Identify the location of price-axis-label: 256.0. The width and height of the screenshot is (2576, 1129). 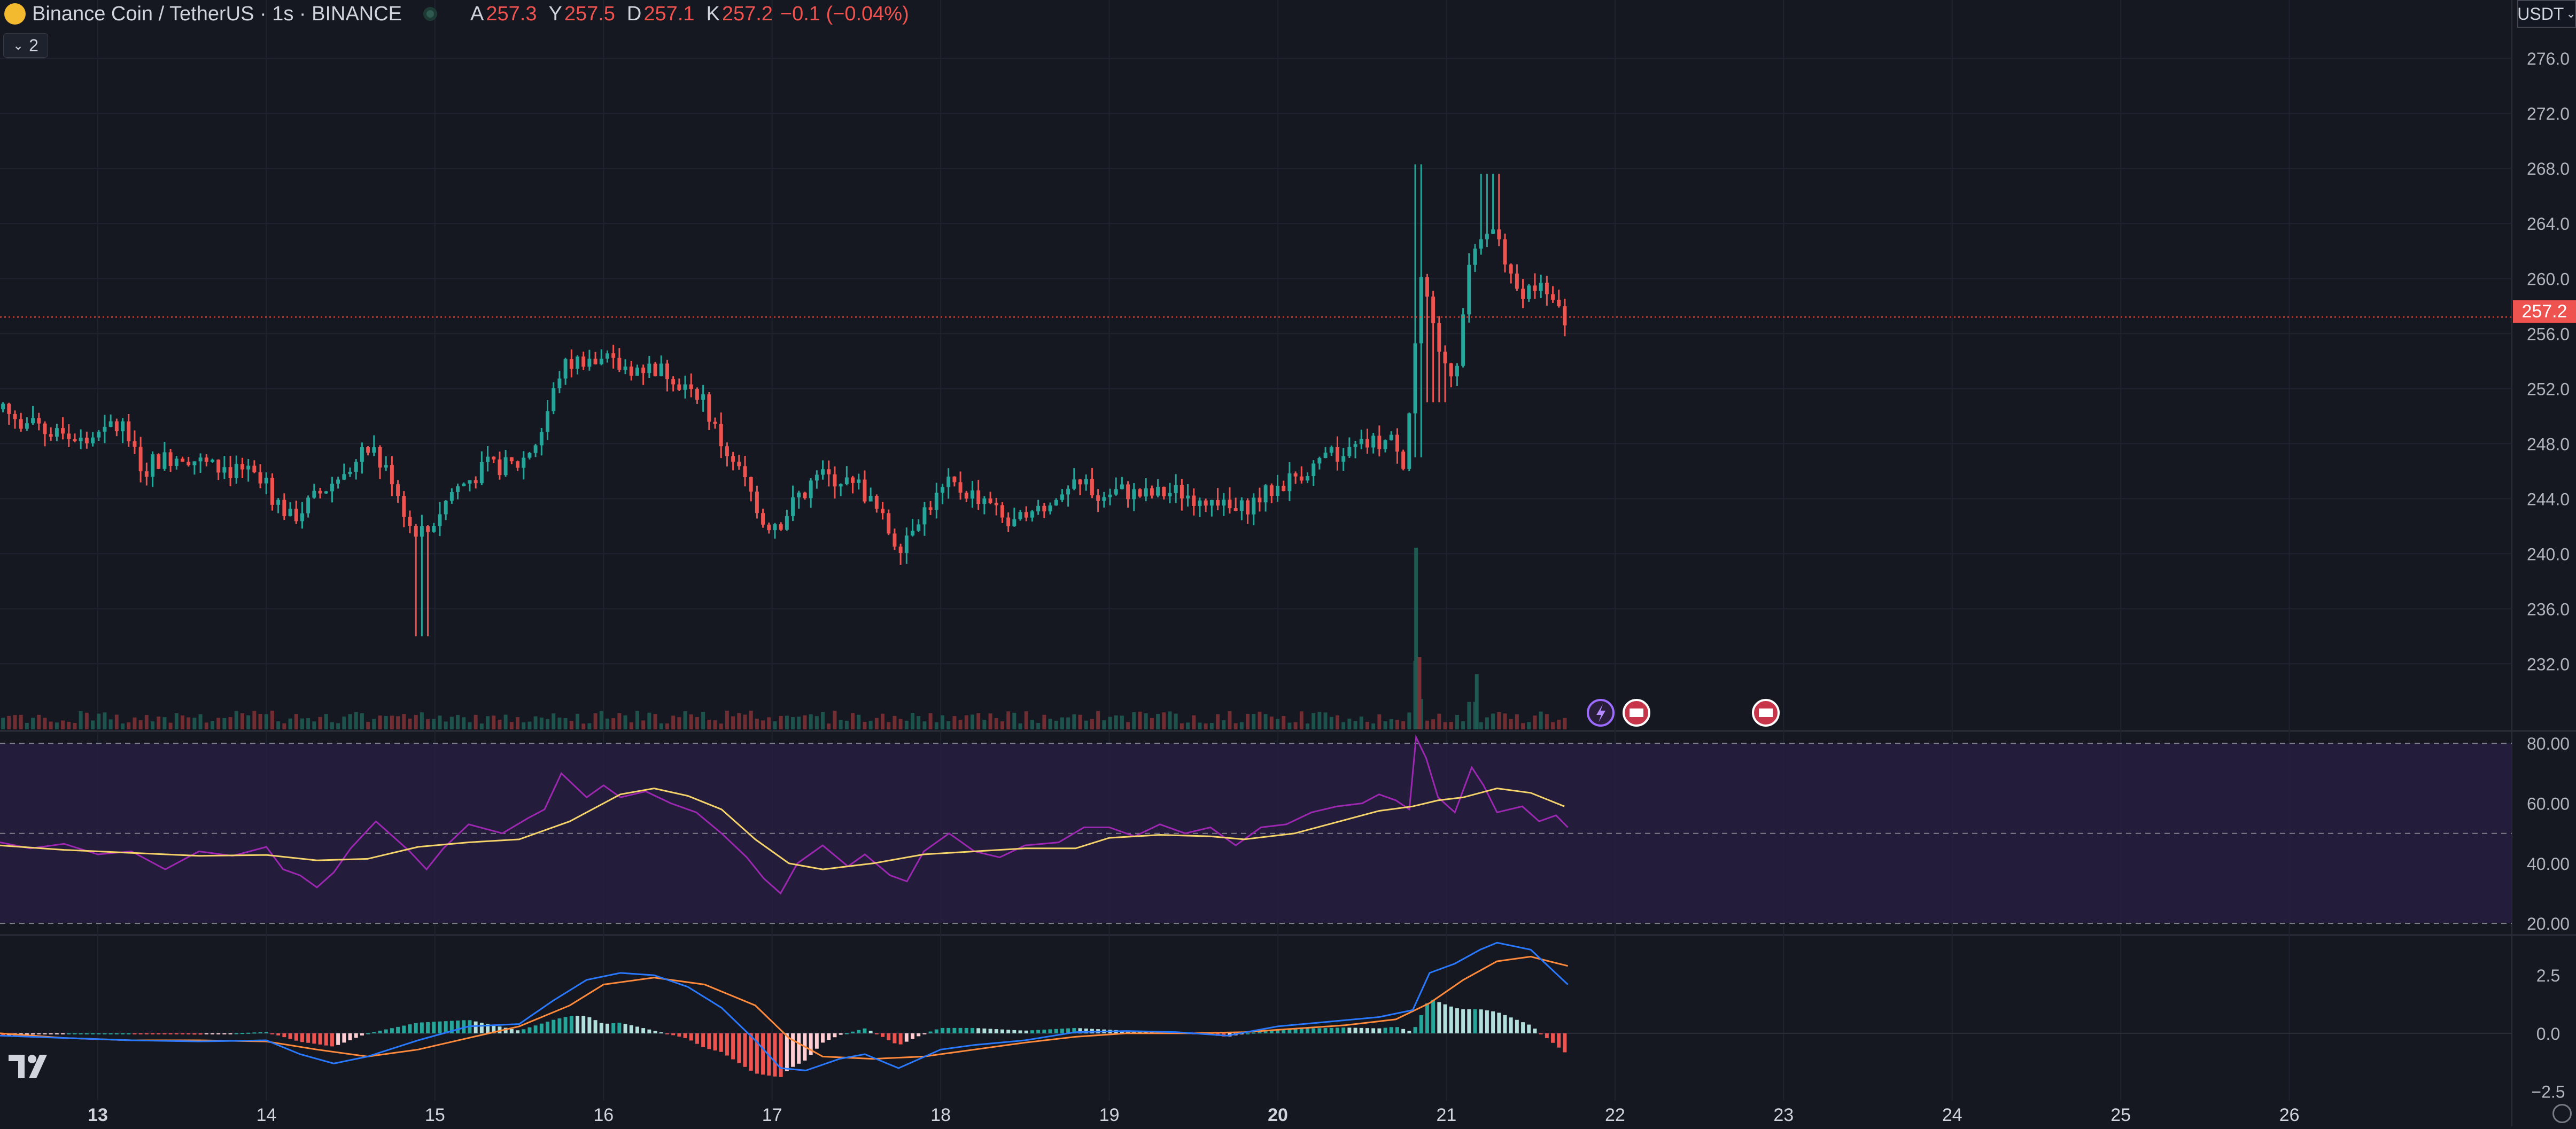
(2548, 334).